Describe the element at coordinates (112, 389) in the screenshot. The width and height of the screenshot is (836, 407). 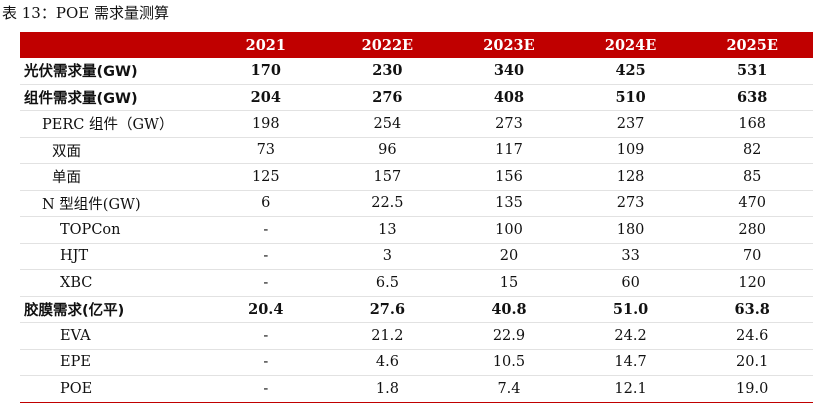
I see `row-label: POE` at that location.